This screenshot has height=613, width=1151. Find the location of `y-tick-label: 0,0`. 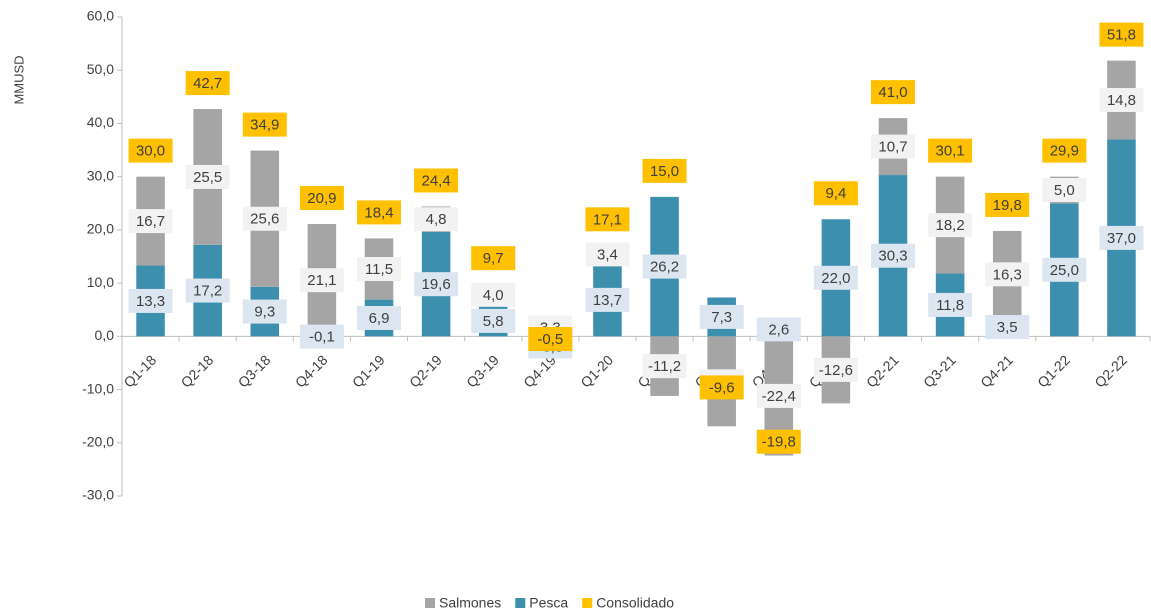

y-tick-label: 0,0 is located at coordinates (105, 335).